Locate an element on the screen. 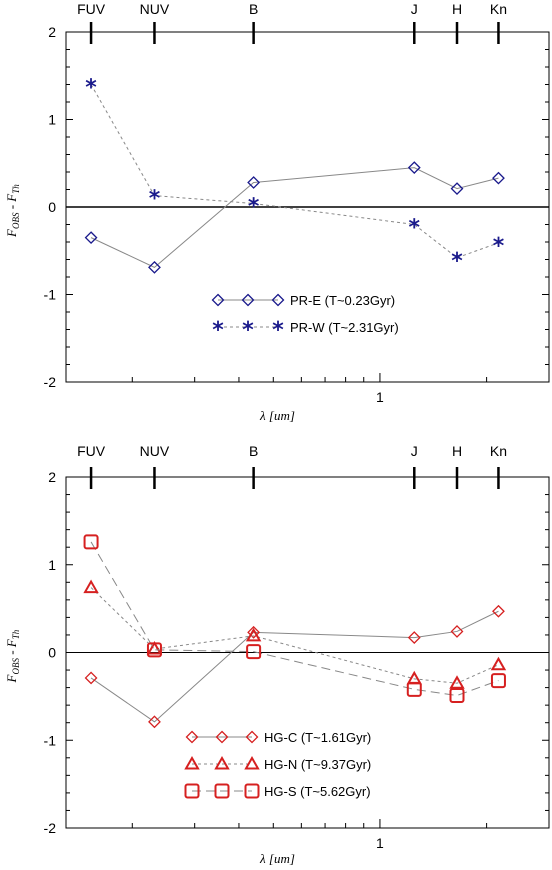 This screenshot has width=552, height=870. legend-label: HG-N (T~9.37Gyr) is located at coordinates (317, 764).